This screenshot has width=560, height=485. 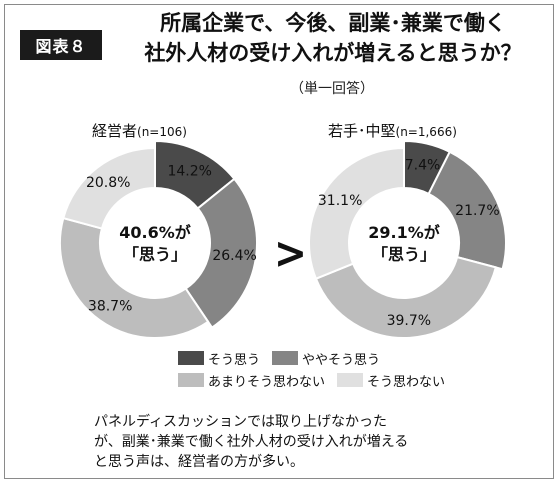 What do you see at coordinates (241, 422) in the screenshot?
I see `footnote-line-1: パネルディスカッションでは取り上げなかった` at bounding box center [241, 422].